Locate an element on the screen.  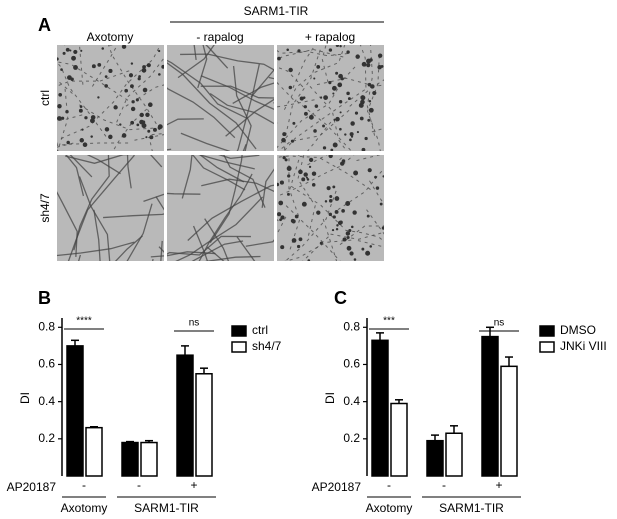
micrograph-bg is located at coordinates (110, 98).